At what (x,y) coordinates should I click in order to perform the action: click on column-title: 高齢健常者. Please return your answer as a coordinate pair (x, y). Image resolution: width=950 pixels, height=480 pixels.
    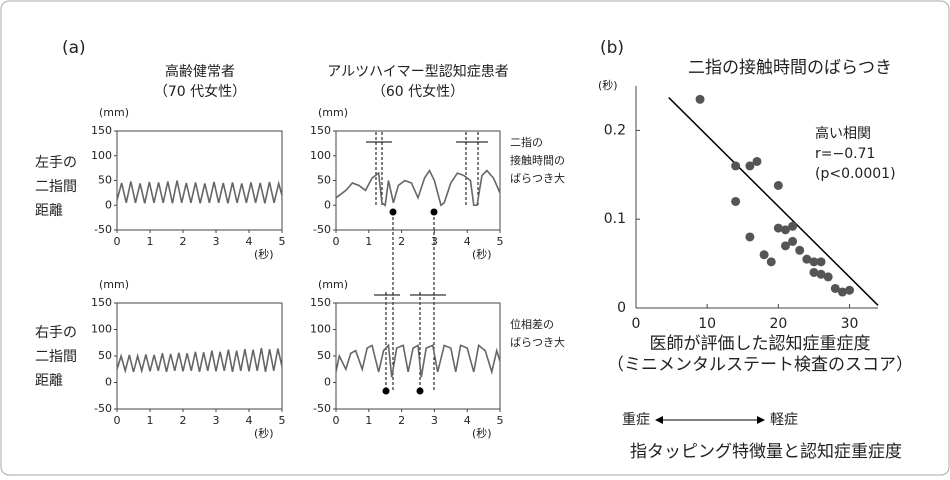
    Looking at the image, I should click on (200, 71).